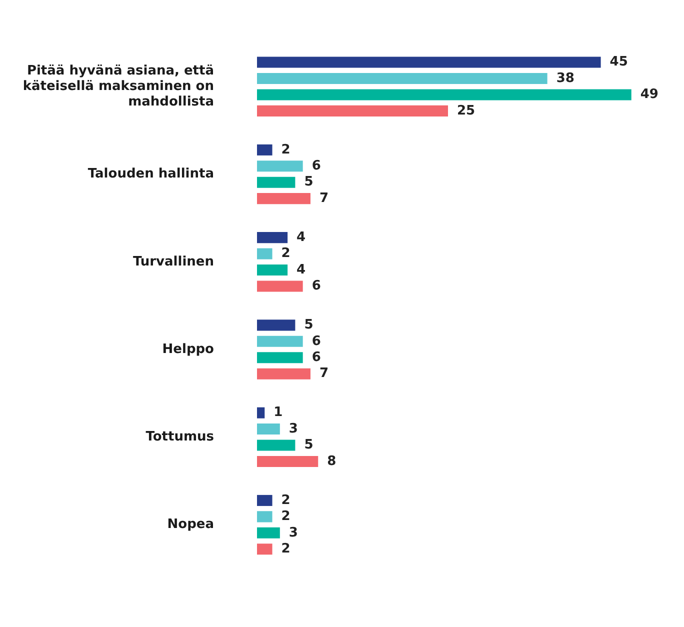 This screenshot has height=627, width=684. I want to click on y-tick-label: Tottumus, so click(180, 437).